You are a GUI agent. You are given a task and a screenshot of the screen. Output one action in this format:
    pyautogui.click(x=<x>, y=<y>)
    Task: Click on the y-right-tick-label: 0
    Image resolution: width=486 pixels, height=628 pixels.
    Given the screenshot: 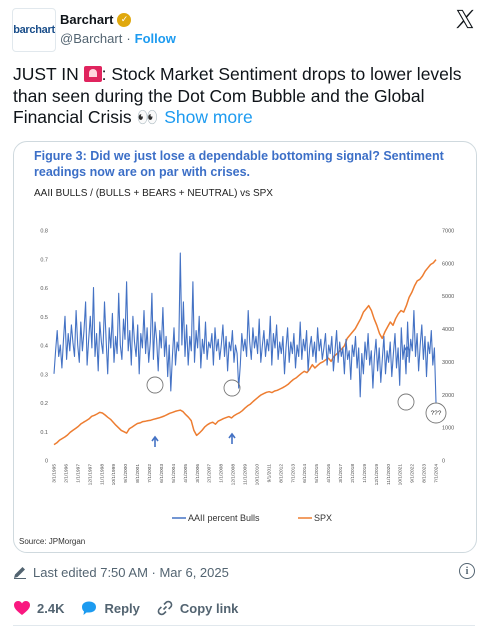 What is the action you would take?
    pyautogui.click(x=443, y=462)
    